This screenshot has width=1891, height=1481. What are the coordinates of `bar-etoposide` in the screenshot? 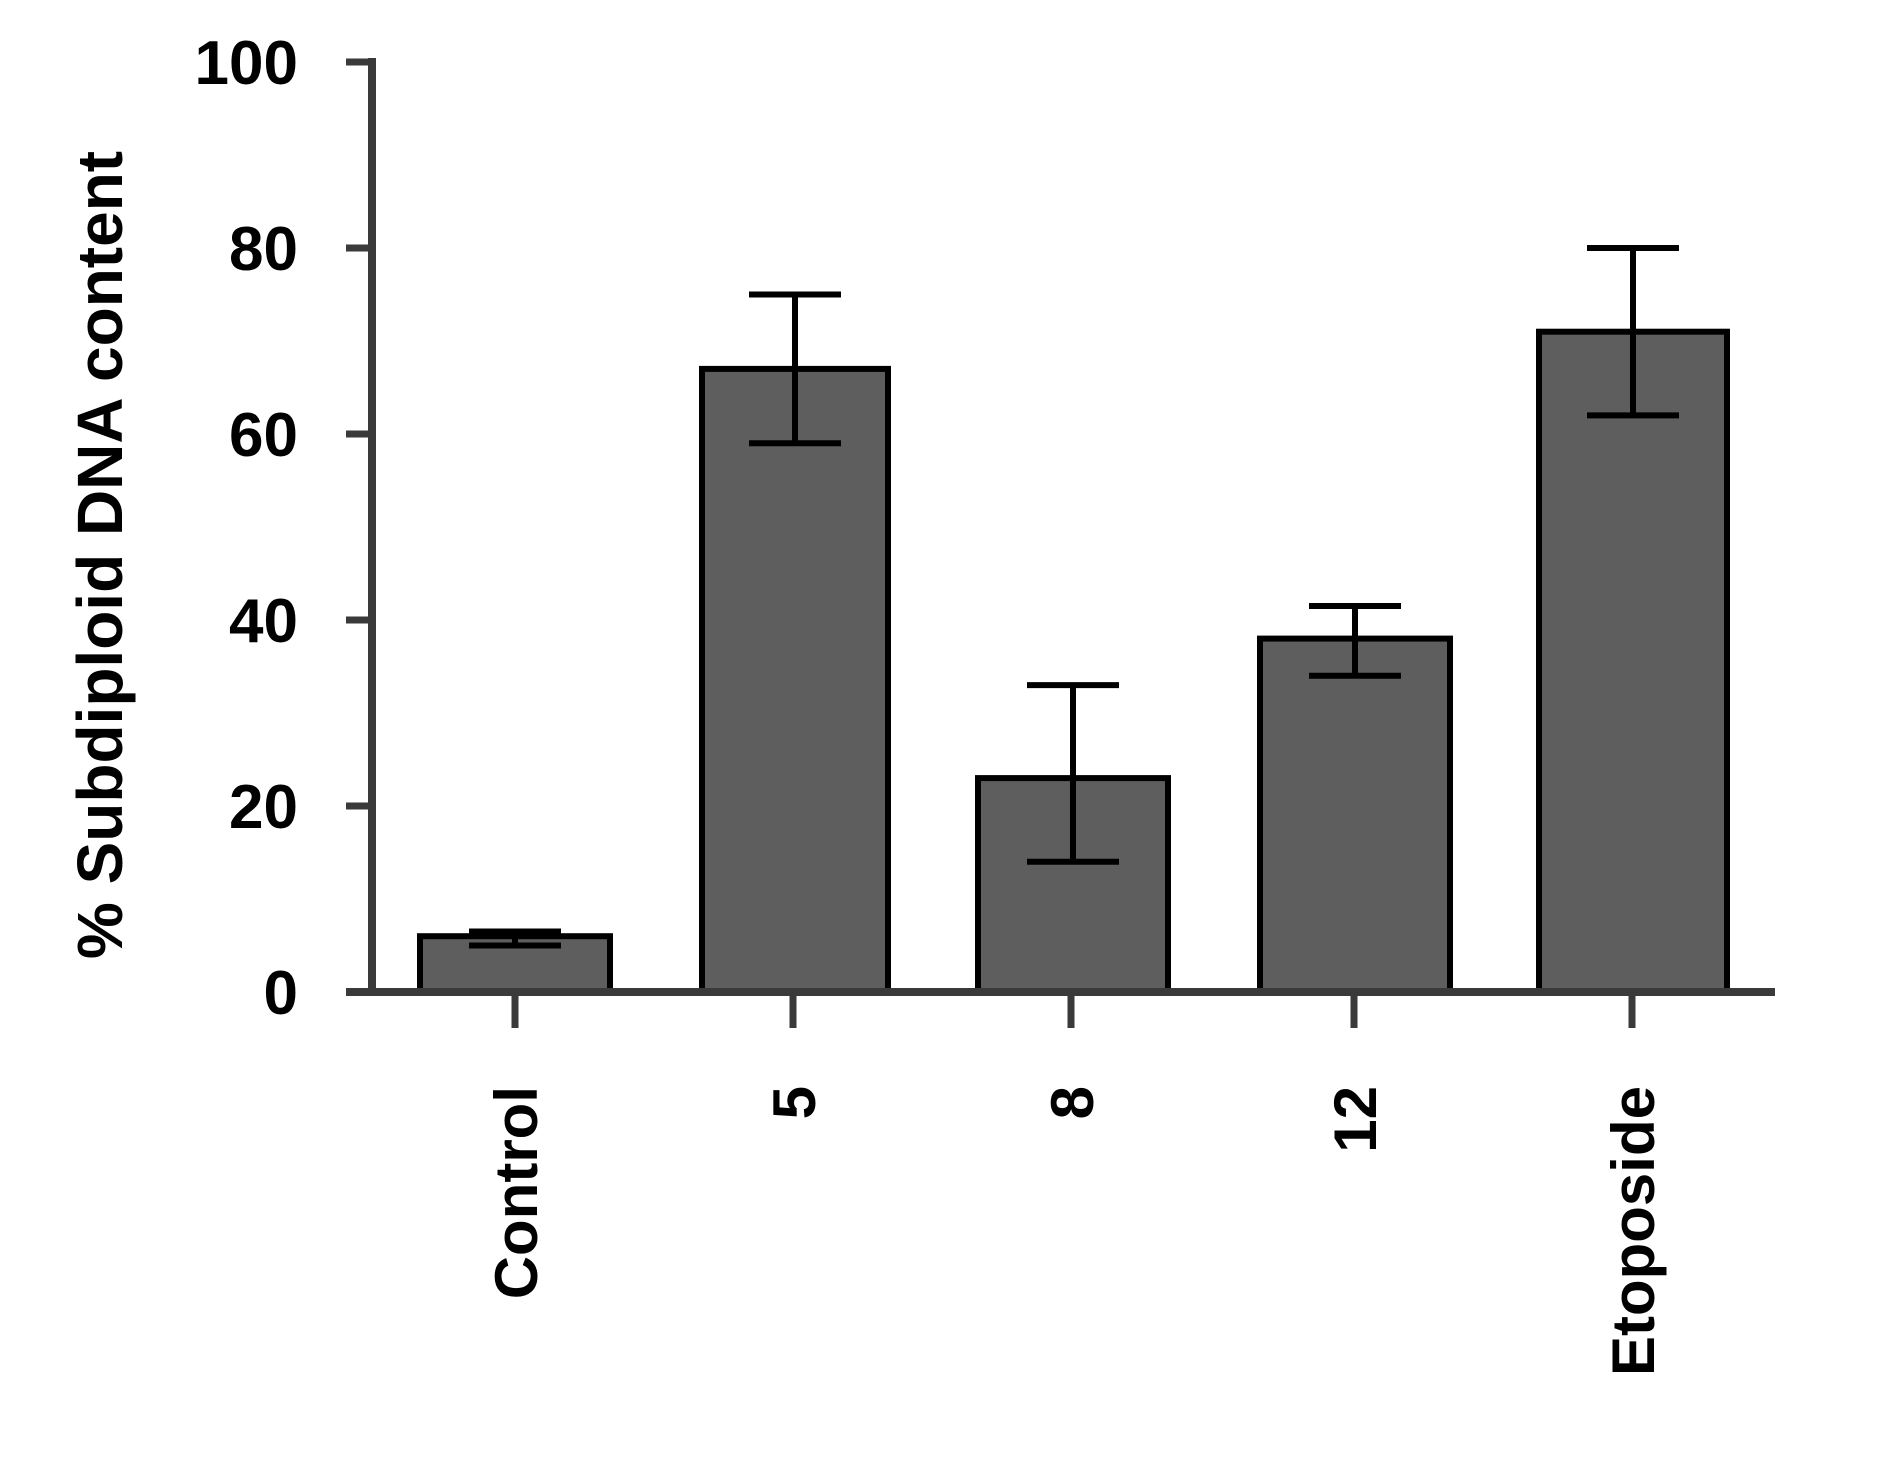 It's located at (1633, 661).